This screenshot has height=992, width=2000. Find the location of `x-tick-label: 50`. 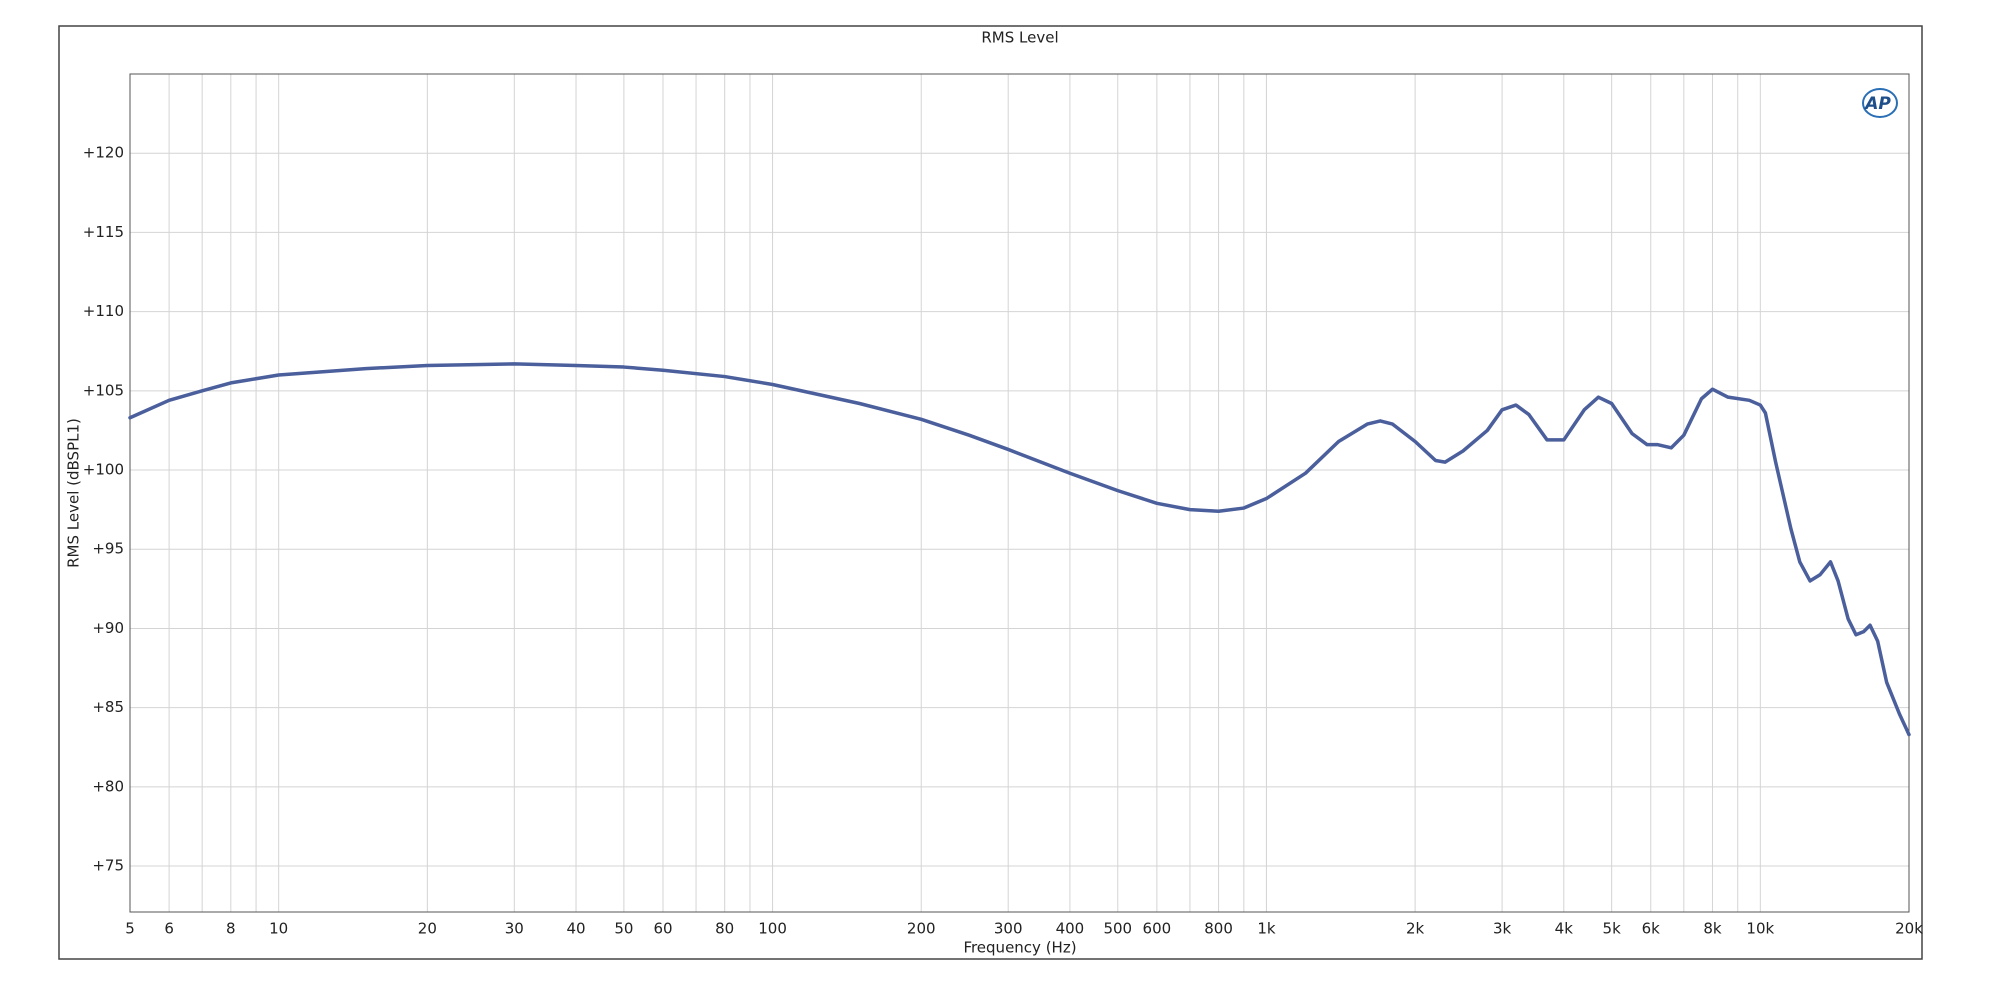

x-tick-label: 50 is located at coordinates (623, 929).